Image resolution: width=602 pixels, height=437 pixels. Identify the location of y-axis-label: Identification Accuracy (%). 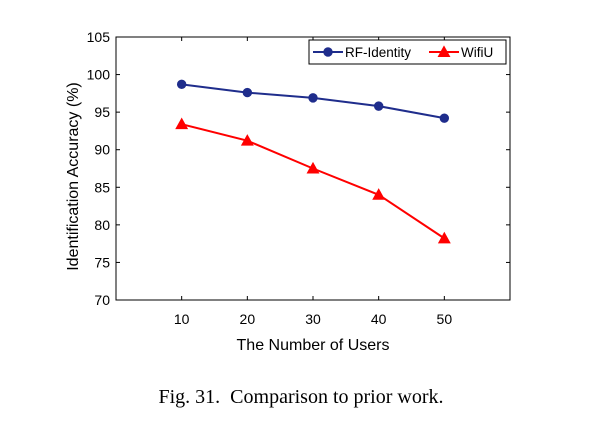
(73, 176).